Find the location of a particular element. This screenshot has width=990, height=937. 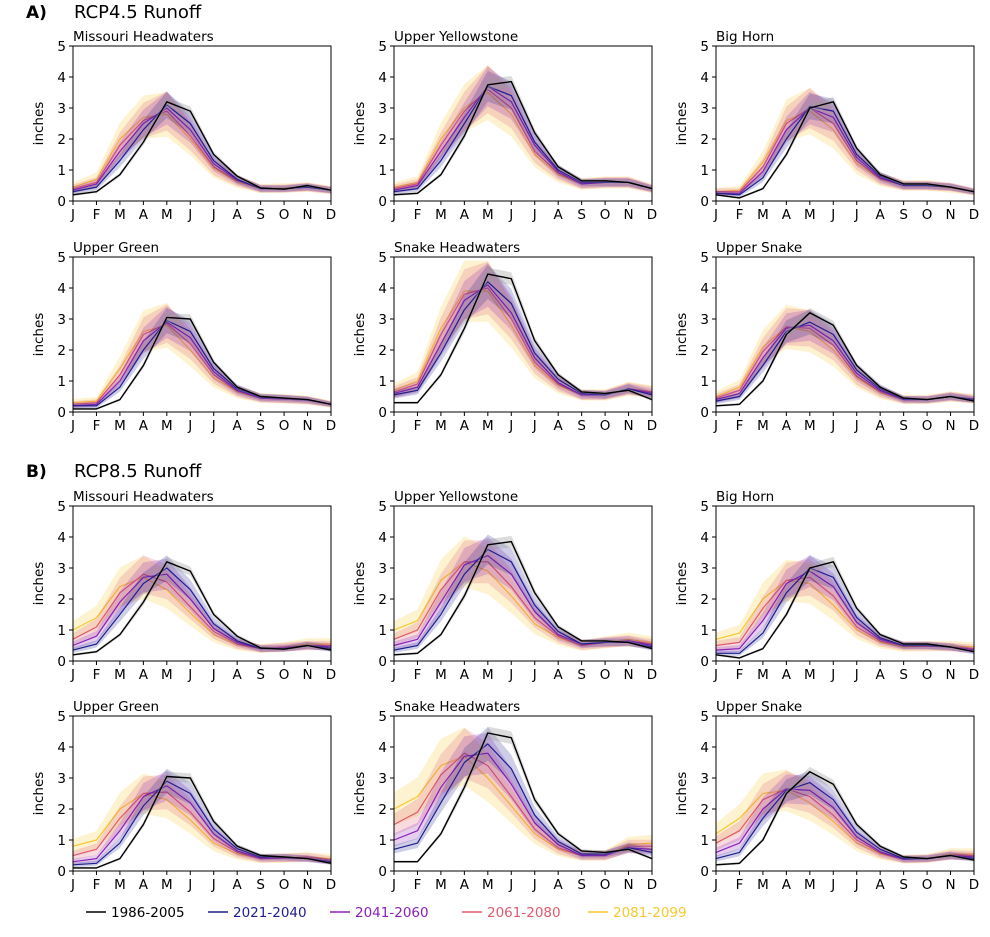

subplot-title: Upper Green is located at coordinates (116, 707).